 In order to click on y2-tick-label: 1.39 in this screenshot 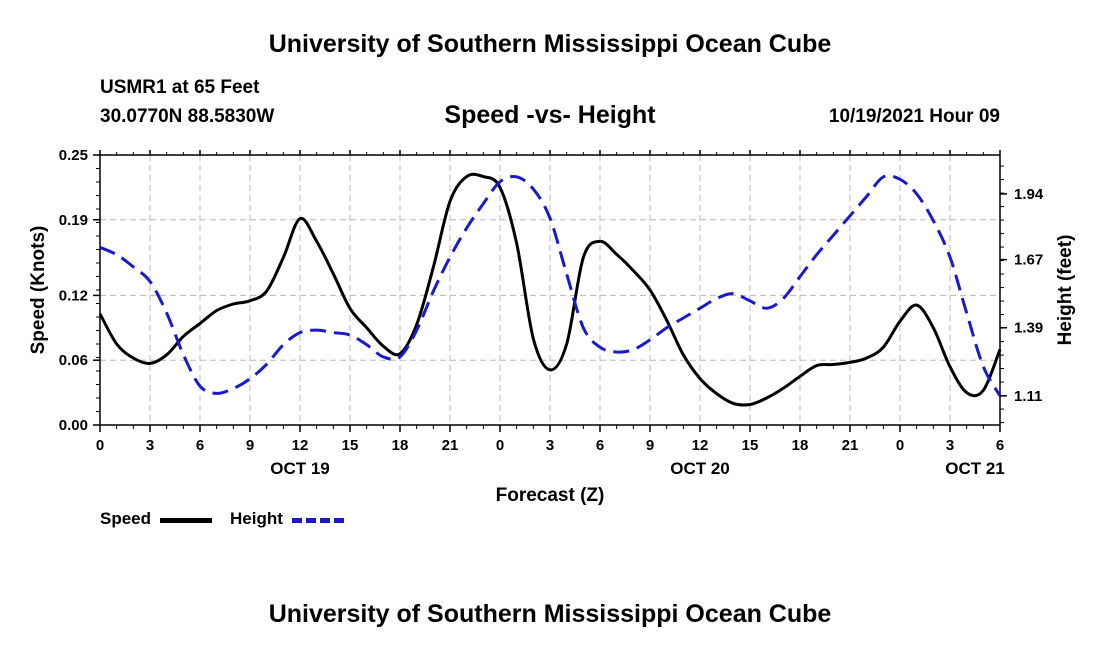, I will do `click(1028, 328)`.